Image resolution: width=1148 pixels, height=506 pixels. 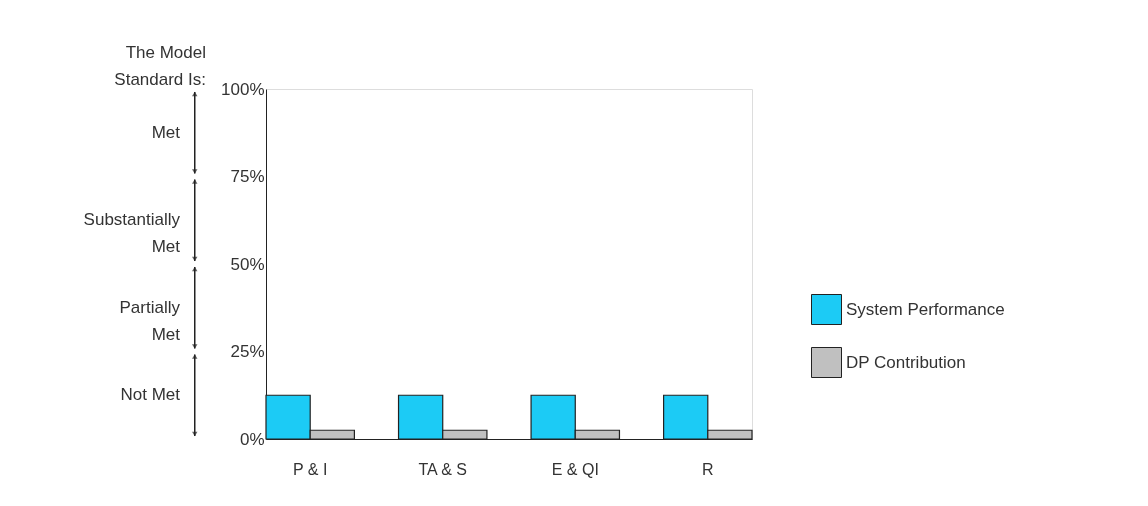 What do you see at coordinates (247, 176) in the screenshot?
I see `y-tick-label: 75%` at bounding box center [247, 176].